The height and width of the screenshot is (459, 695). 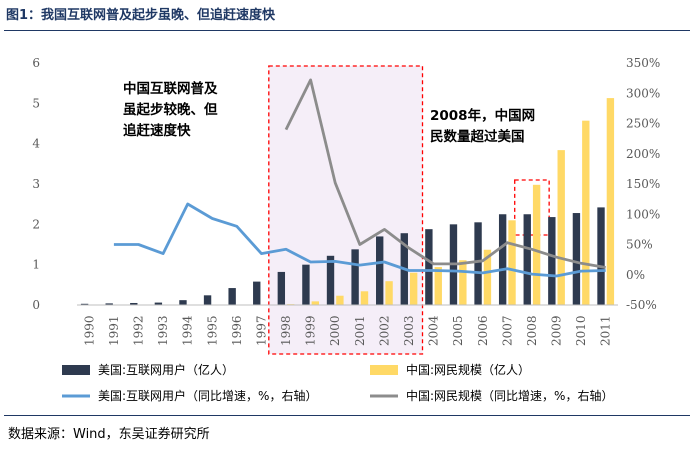 What do you see at coordinates (114, 330) in the screenshot?
I see `x-tick-1991: 1991` at bounding box center [114, 330].